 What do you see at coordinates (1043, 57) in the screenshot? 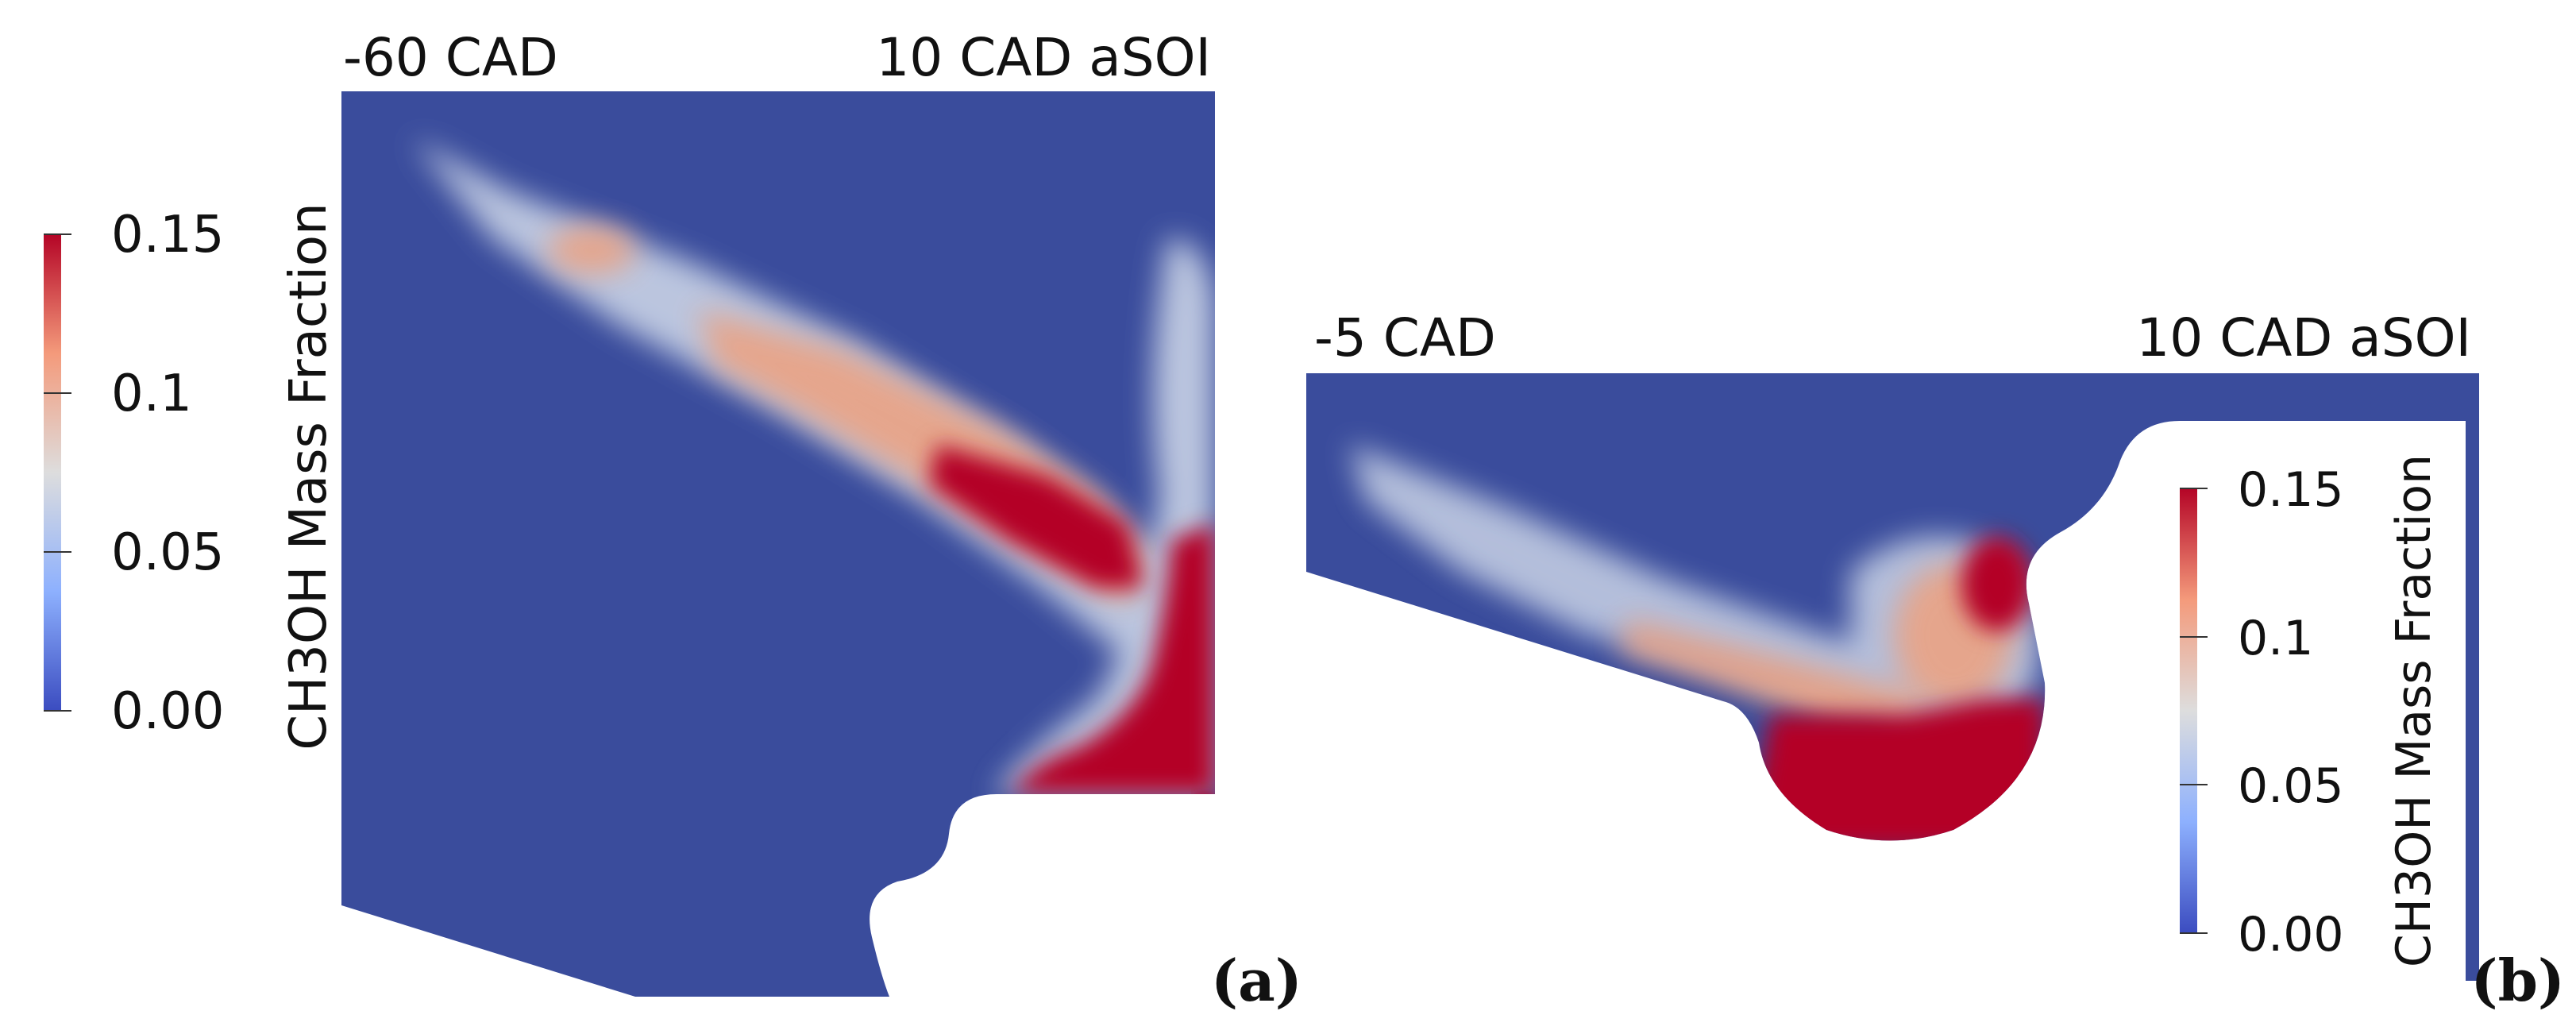
I see `panel-a-label-right: 10 CAD aSOI` at bounding box center [1043, 57].